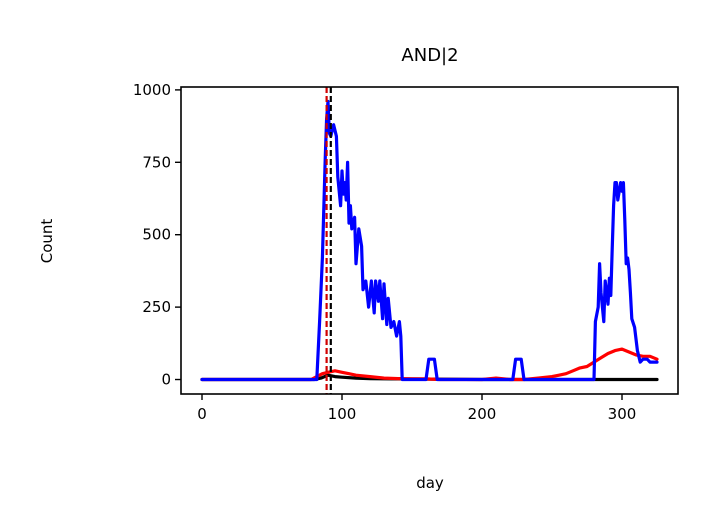 This screenshot has height=531, width=708. Describe the element at coordinates (156, 162) in the screenshot. I see `y-tick-label: 750` at that location.